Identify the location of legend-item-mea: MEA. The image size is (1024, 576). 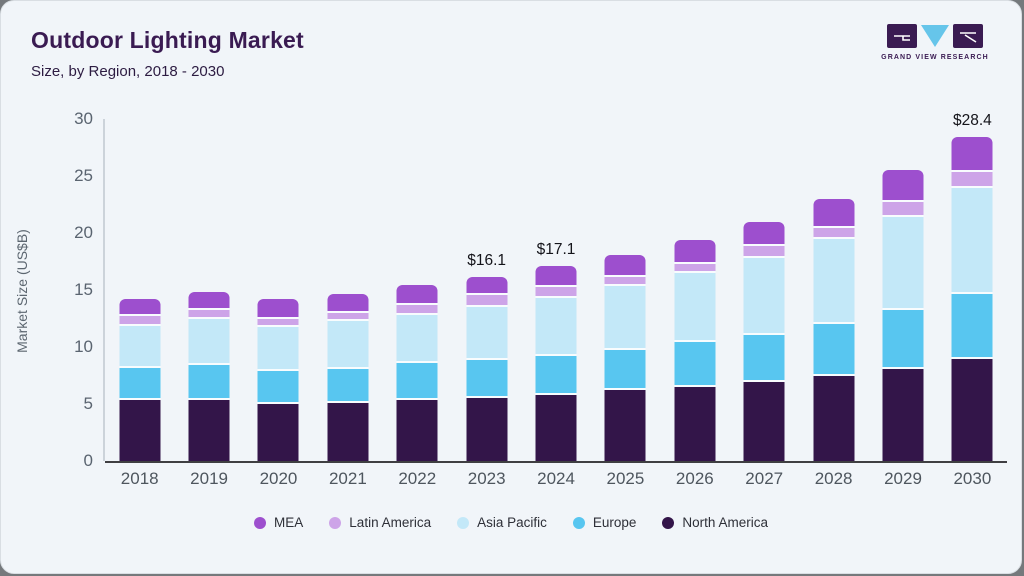
(278, 522).